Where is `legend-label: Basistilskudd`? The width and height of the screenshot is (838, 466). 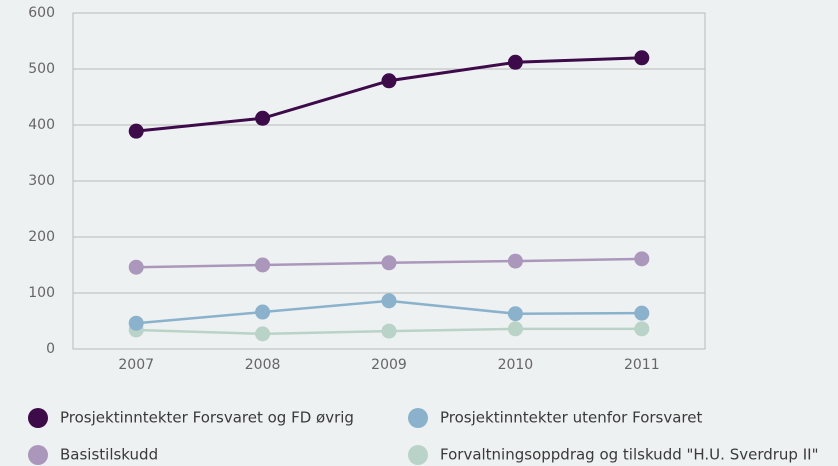 legend-label: Basistilskudd is located at coordinates (109, 455).